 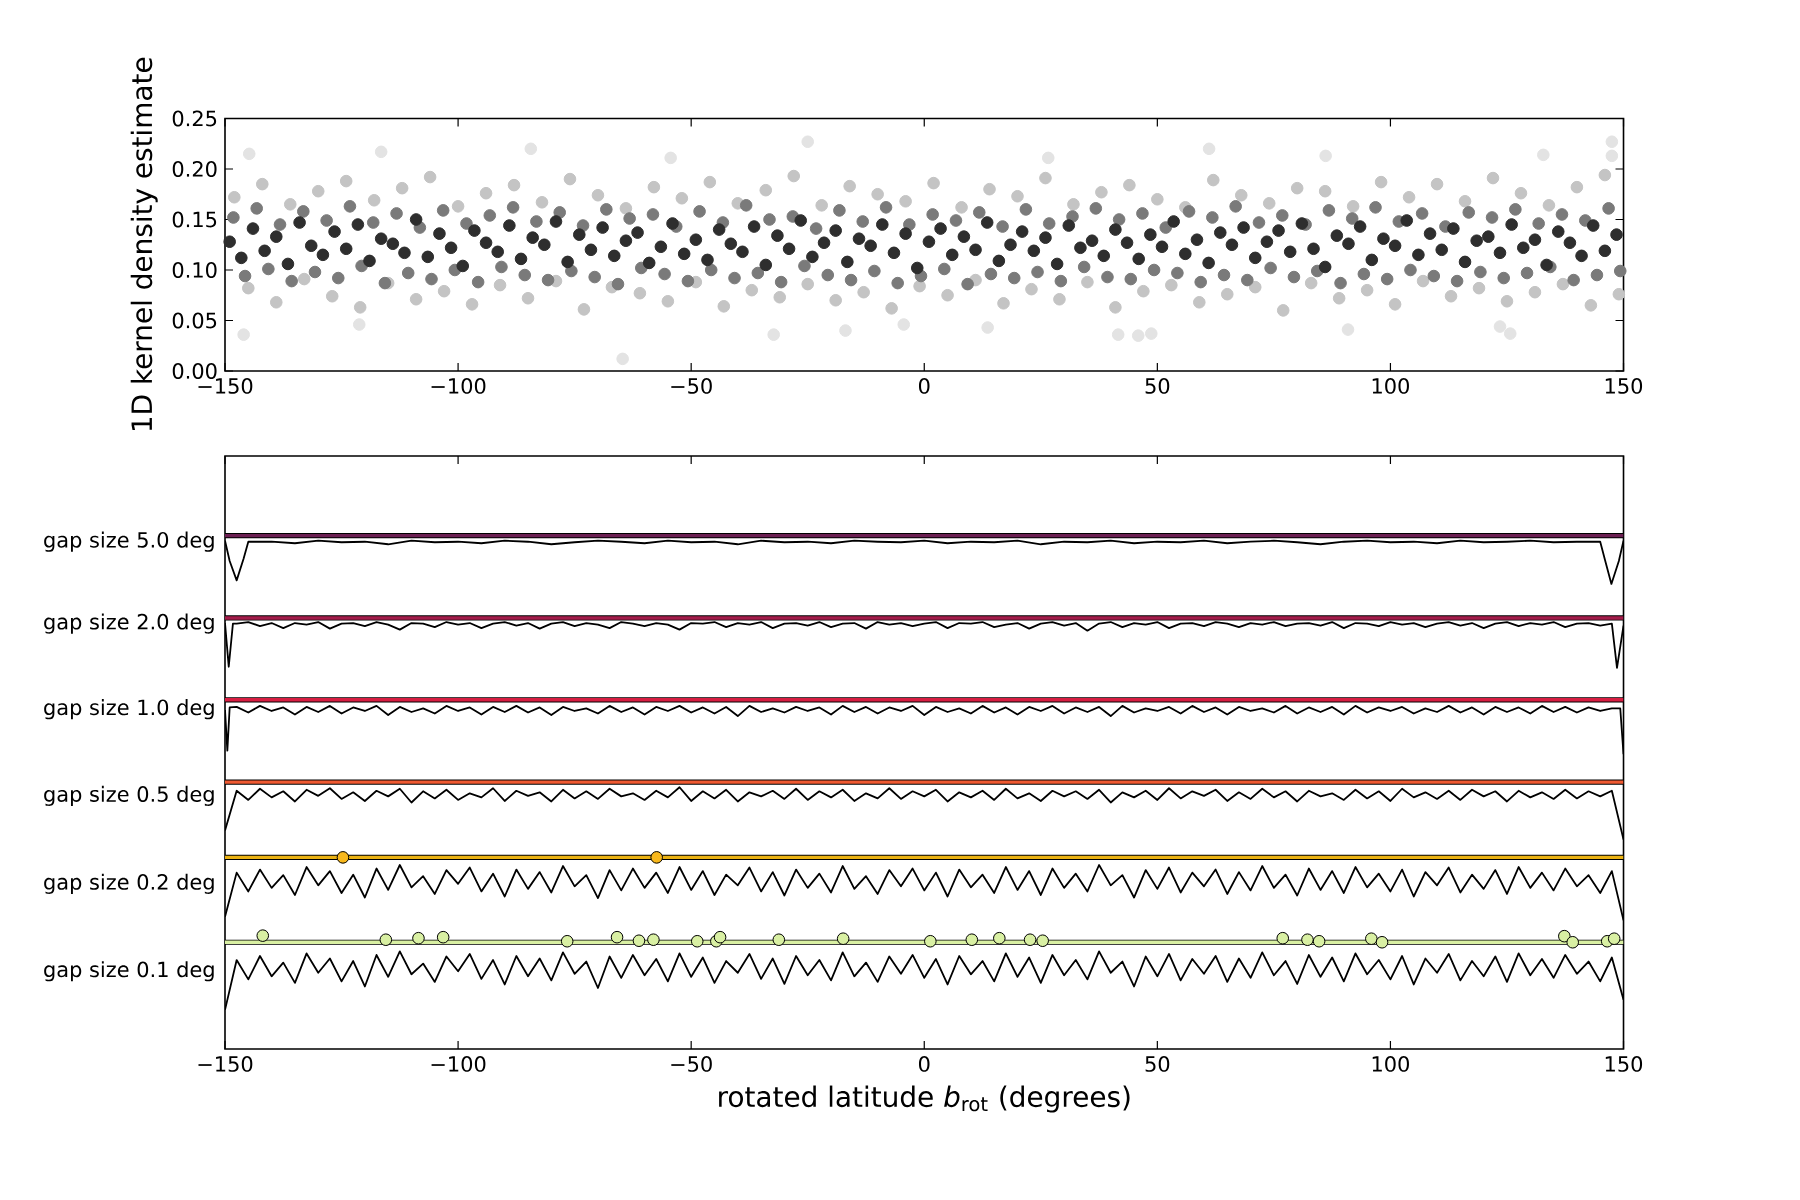 What do you see at coordinates (194, 219) in the screenshot?
I see `y-tick-label: 0.15` at bounding box center [194, 219].